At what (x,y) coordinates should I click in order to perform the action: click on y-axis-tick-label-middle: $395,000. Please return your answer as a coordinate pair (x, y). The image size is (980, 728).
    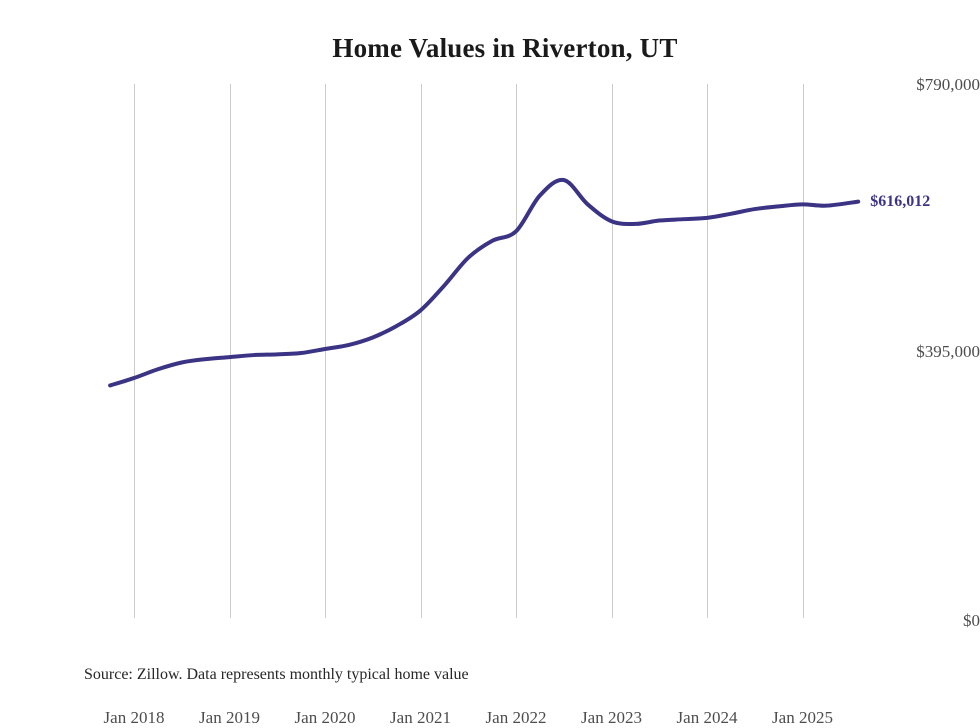
    Looking at the image, I should click on (948, 351).